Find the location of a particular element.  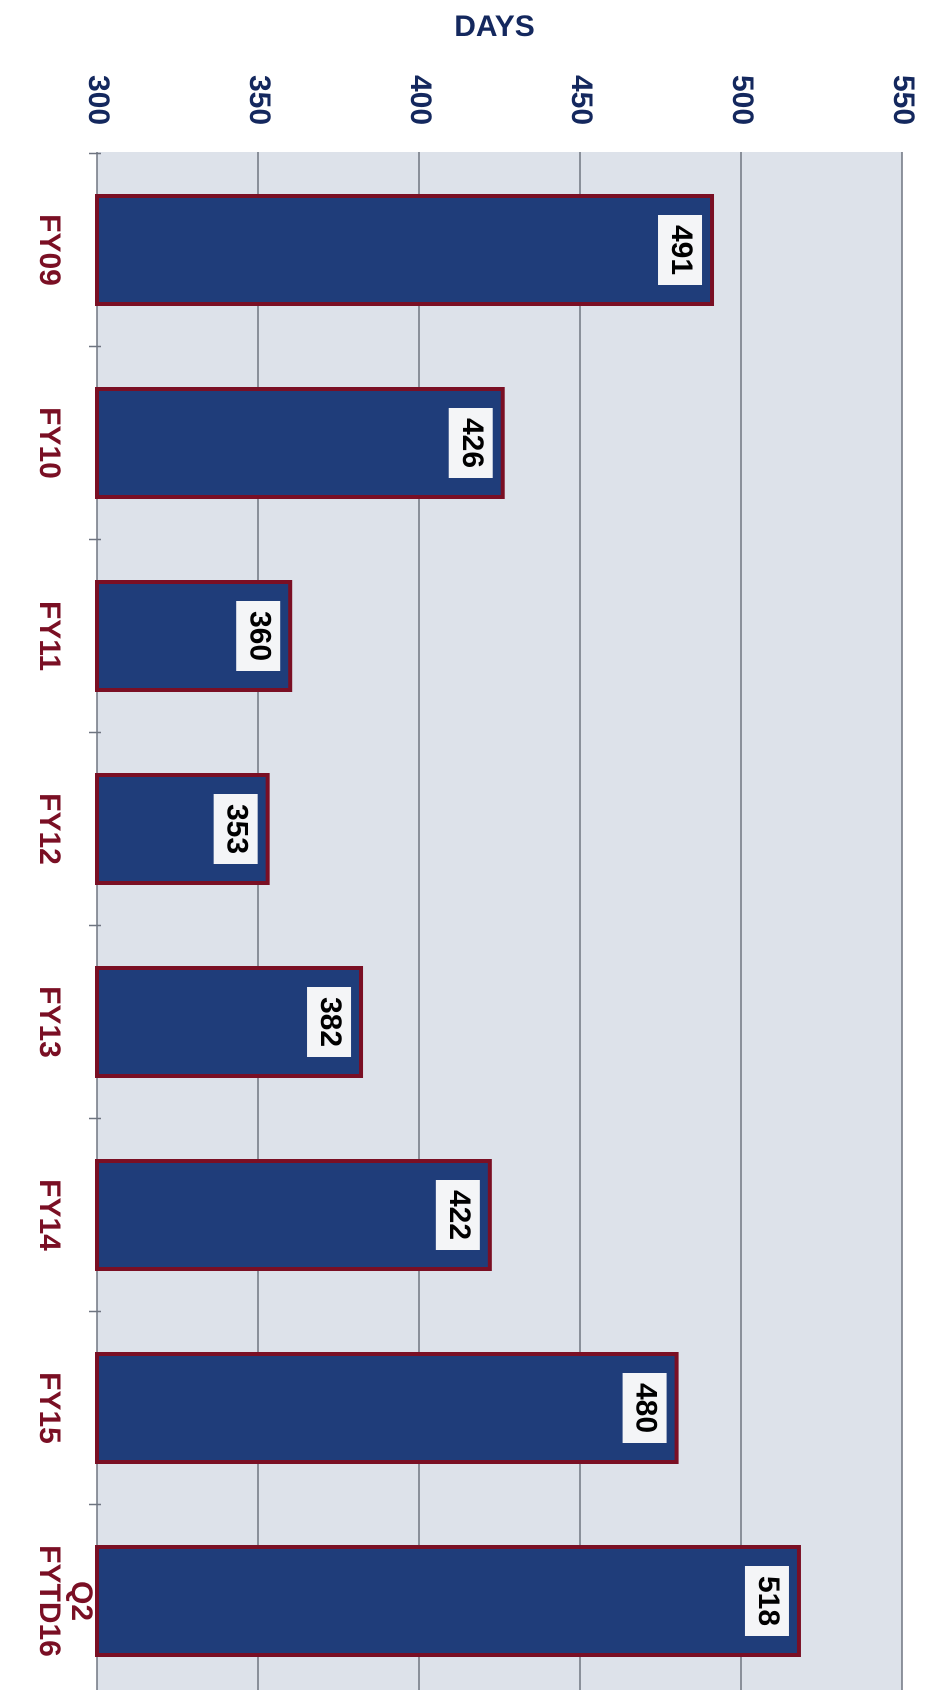

data-label: 480 is located at coordinates (646, 1408).